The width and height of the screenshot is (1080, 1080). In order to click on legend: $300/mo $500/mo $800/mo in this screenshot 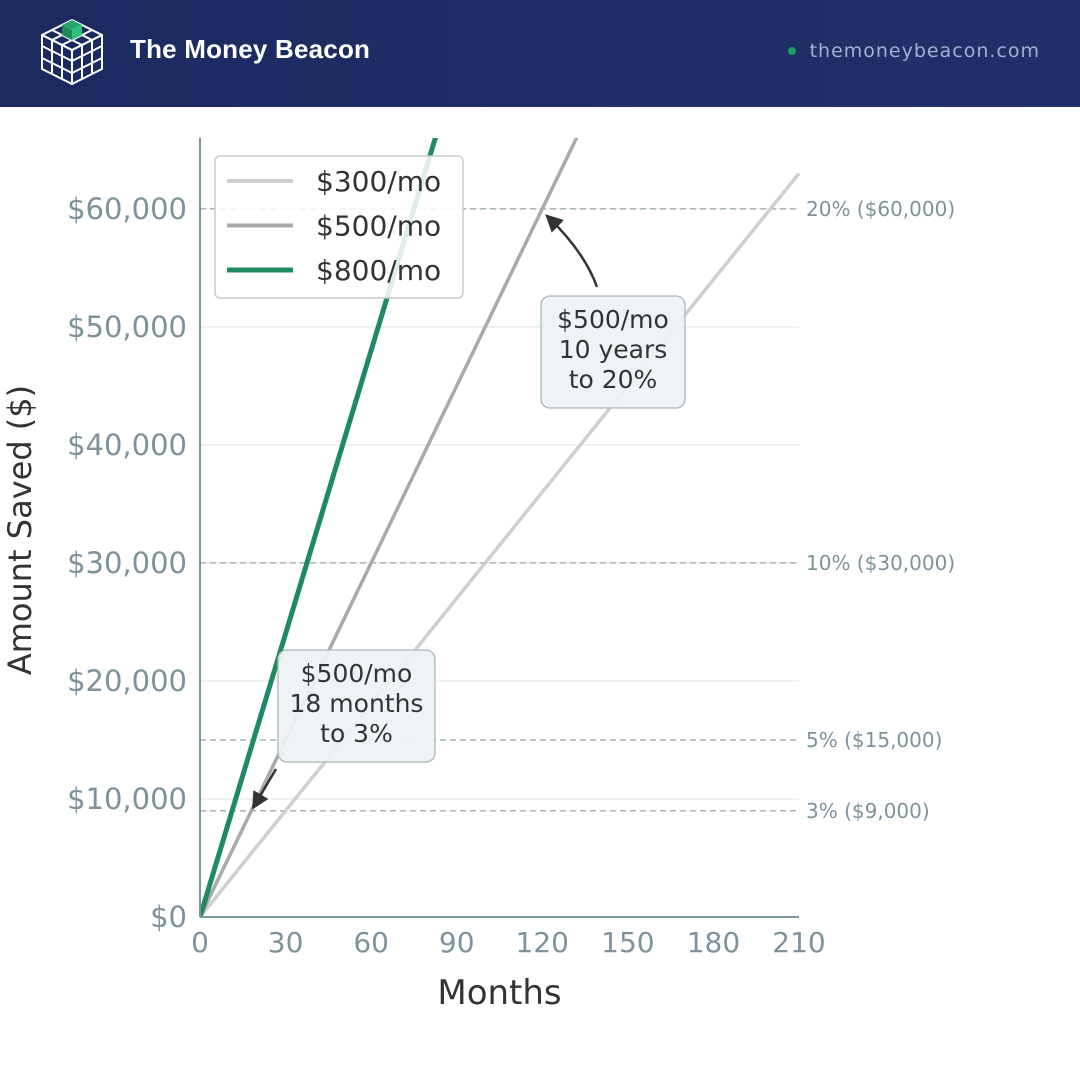, I will do `click(339, 227)`.